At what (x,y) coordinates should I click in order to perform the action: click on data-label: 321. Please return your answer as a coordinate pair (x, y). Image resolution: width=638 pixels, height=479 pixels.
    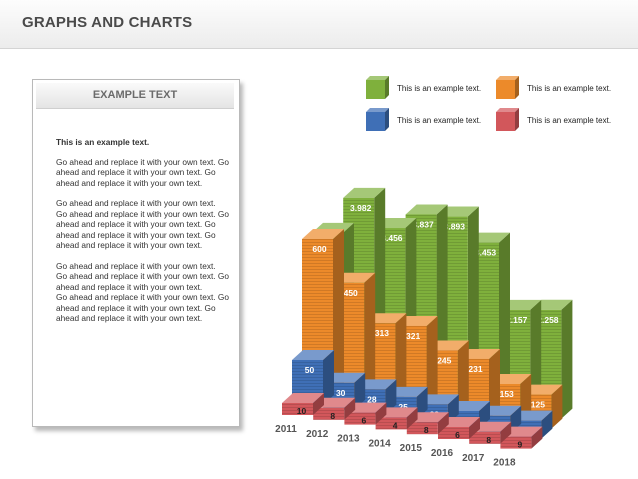
    Looking at the image, I should click on (413, 336).